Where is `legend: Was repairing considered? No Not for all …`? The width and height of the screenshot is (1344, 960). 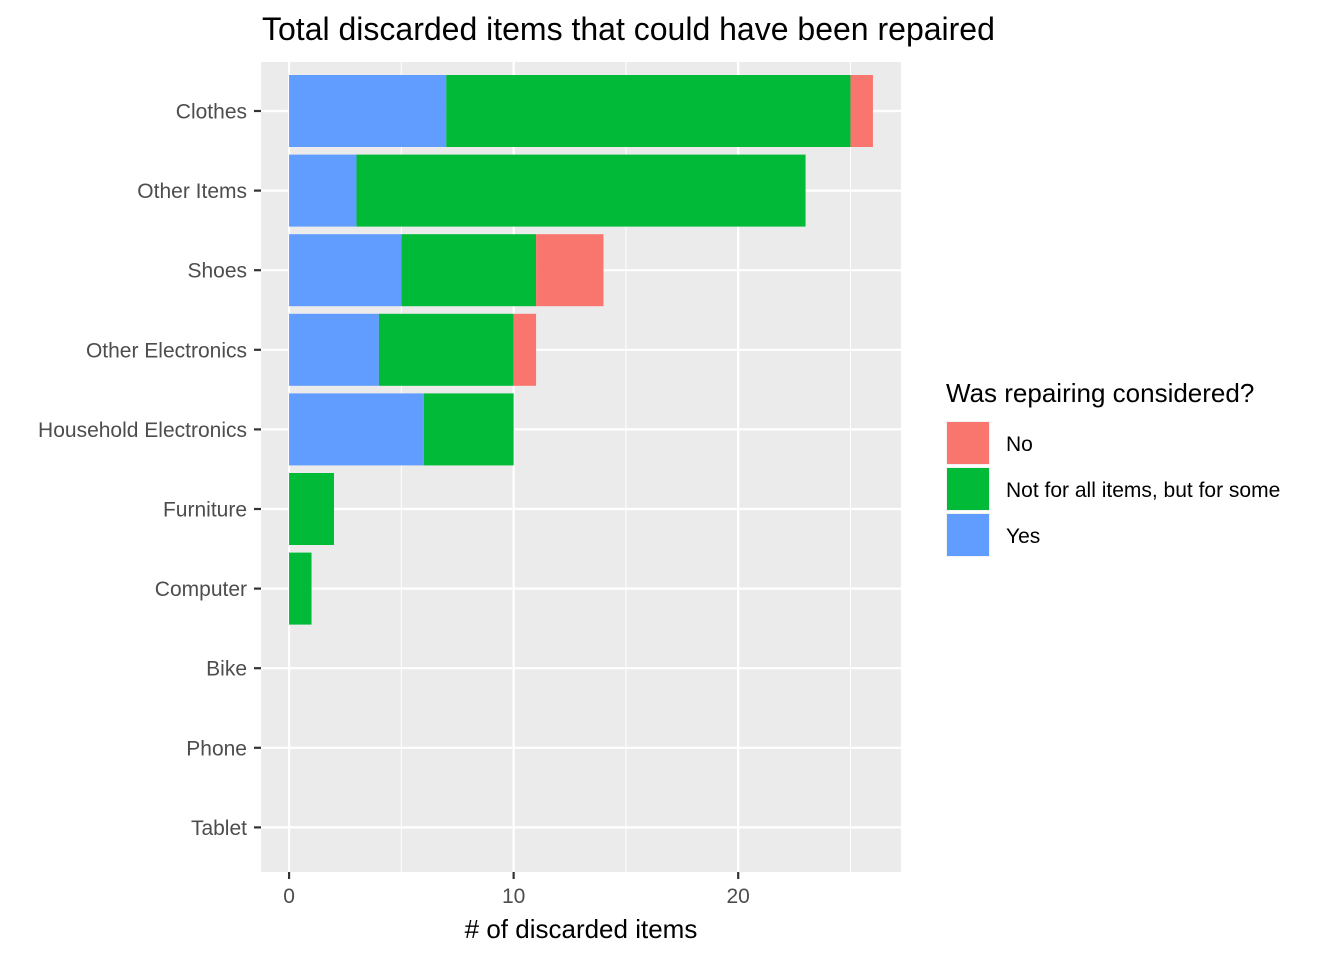
legend: Was repairing considered? No Not for all … is located at coordinates (1113, 467).